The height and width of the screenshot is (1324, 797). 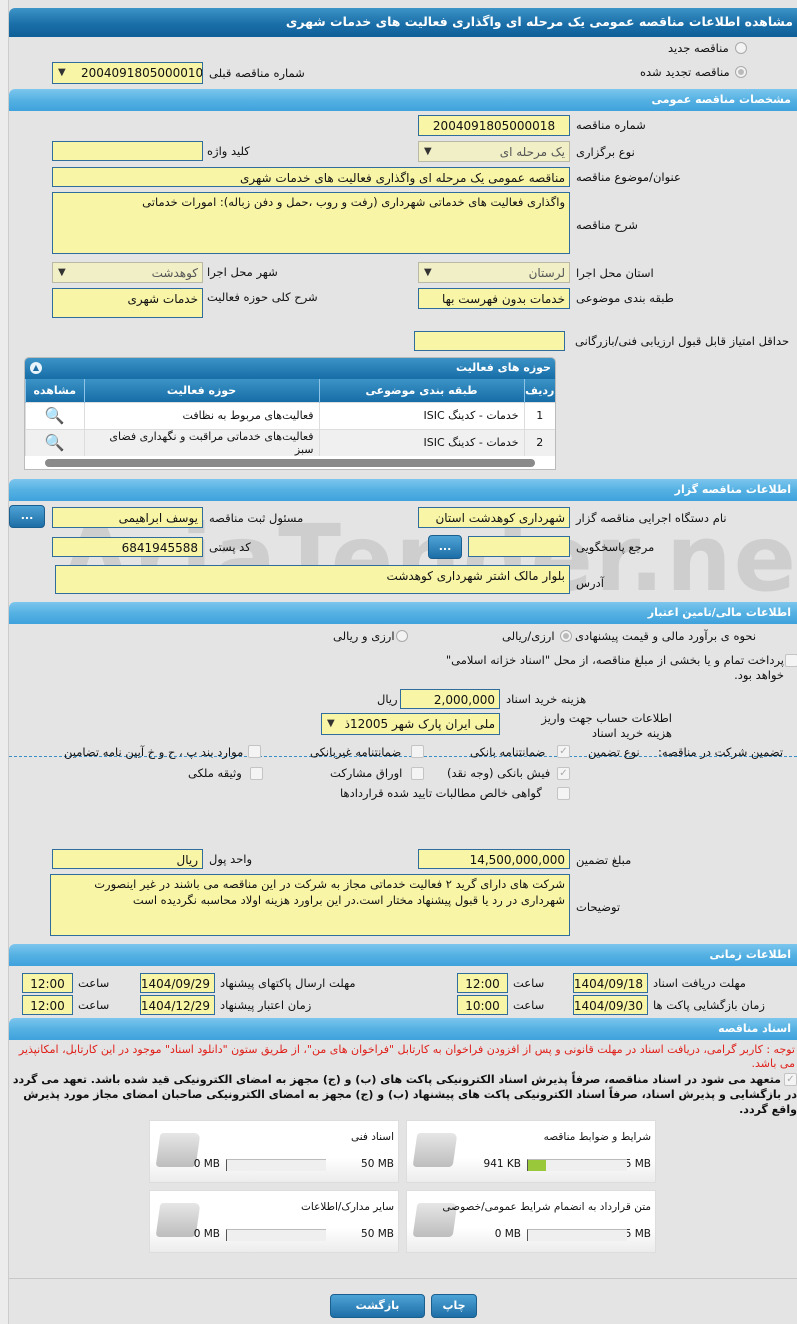 What do you see at coordinates (709, 1005) in the screenshot?
I see `open-label: زمان بازگشایی پاکت ها` at bounding box center [709, 1005].